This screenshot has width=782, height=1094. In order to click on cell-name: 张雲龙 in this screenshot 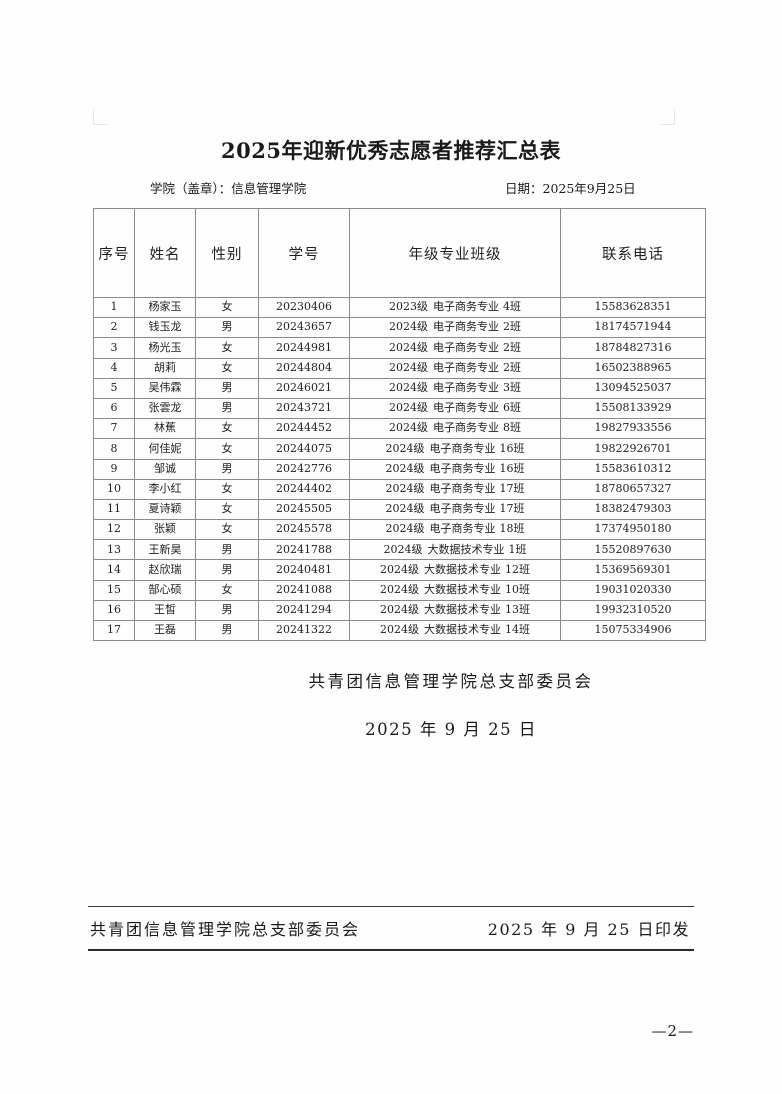, I will do `click(165, 408)`.